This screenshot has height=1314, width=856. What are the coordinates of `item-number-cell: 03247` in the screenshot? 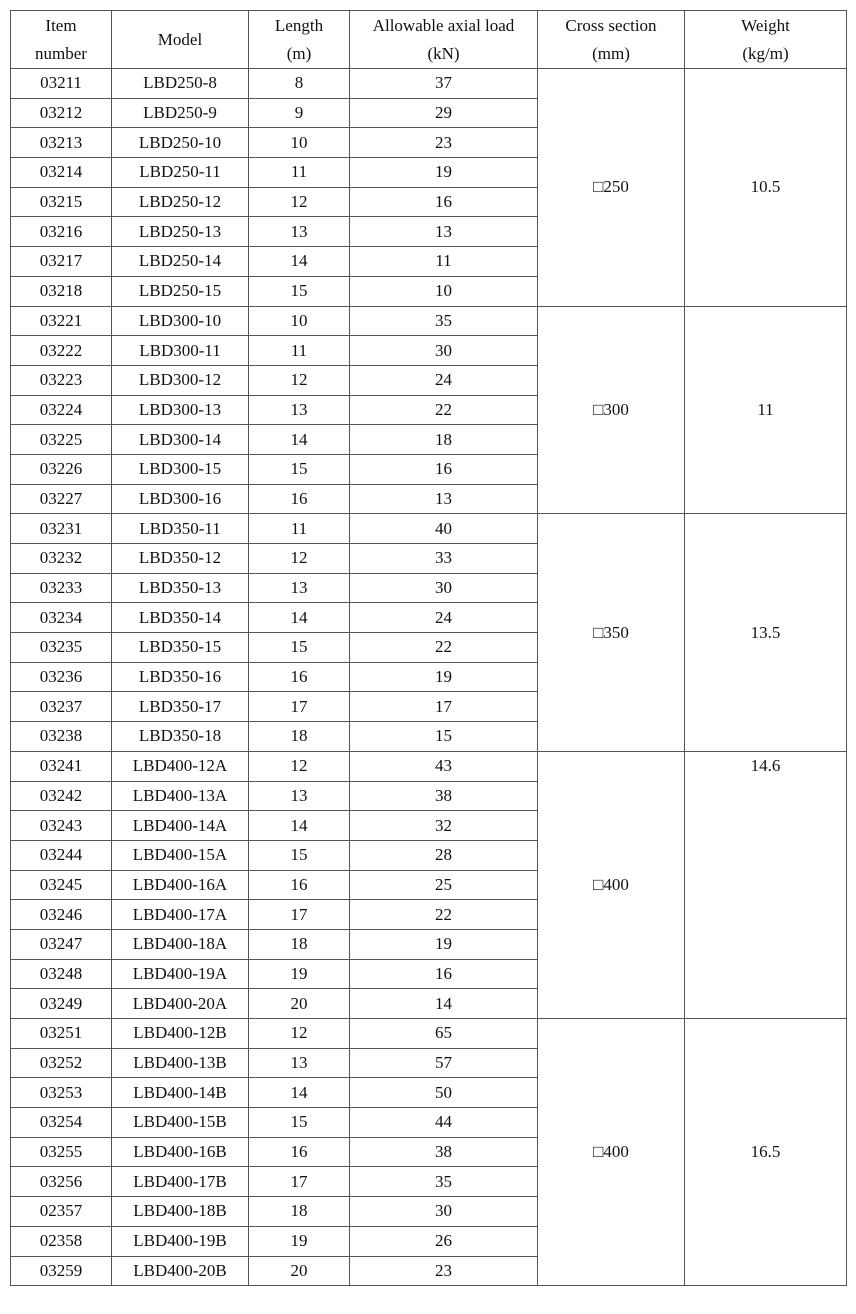 It's located at (61, 944).